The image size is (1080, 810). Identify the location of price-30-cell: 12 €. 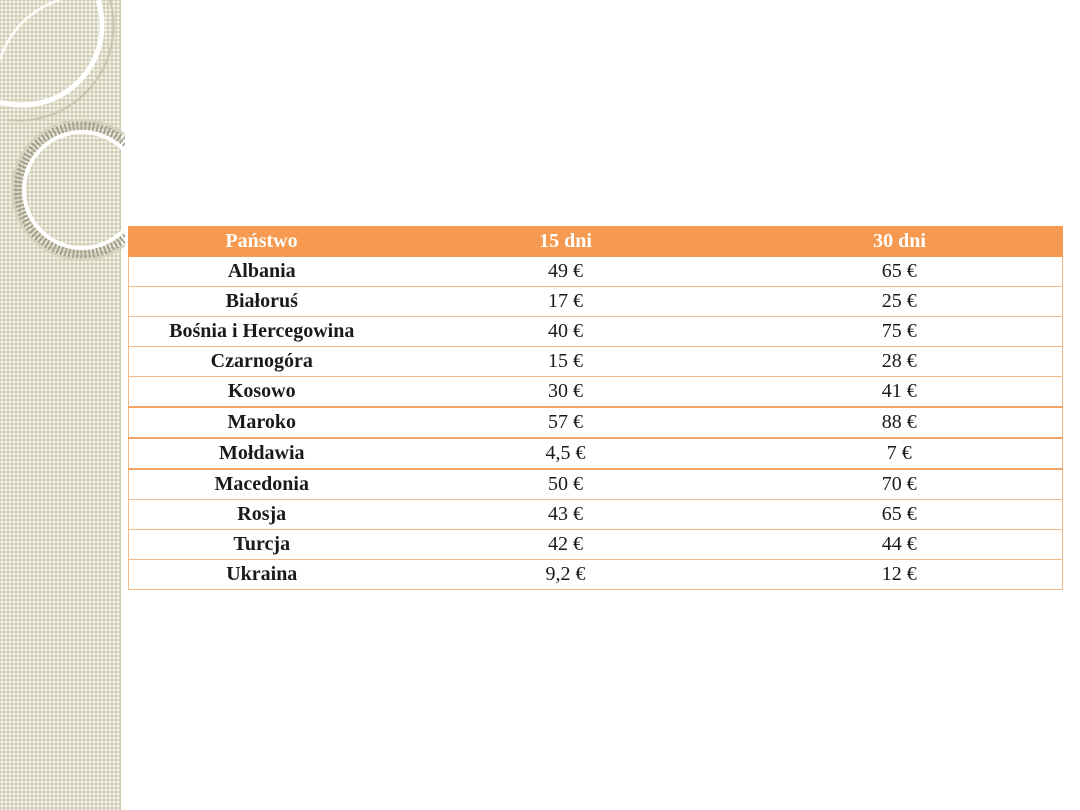
(899, 574).